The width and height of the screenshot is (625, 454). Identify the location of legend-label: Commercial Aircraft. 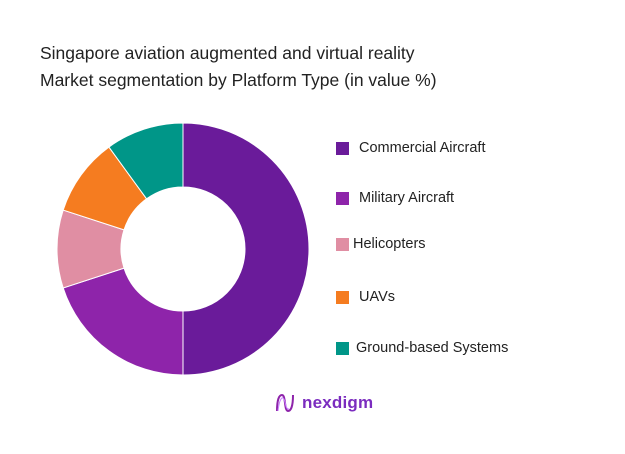
(422, 148).